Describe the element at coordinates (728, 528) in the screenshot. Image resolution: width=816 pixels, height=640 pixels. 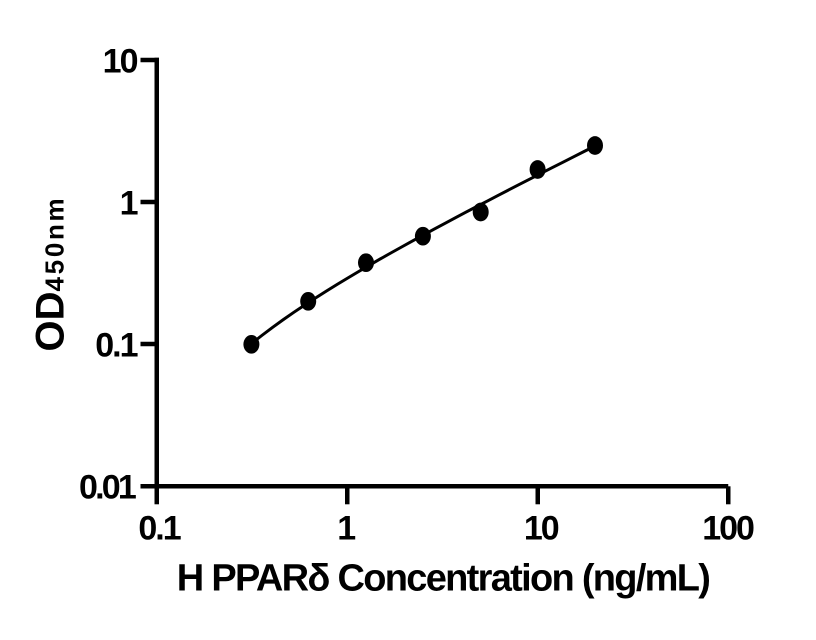
I see `svg-text: 100` at that location.